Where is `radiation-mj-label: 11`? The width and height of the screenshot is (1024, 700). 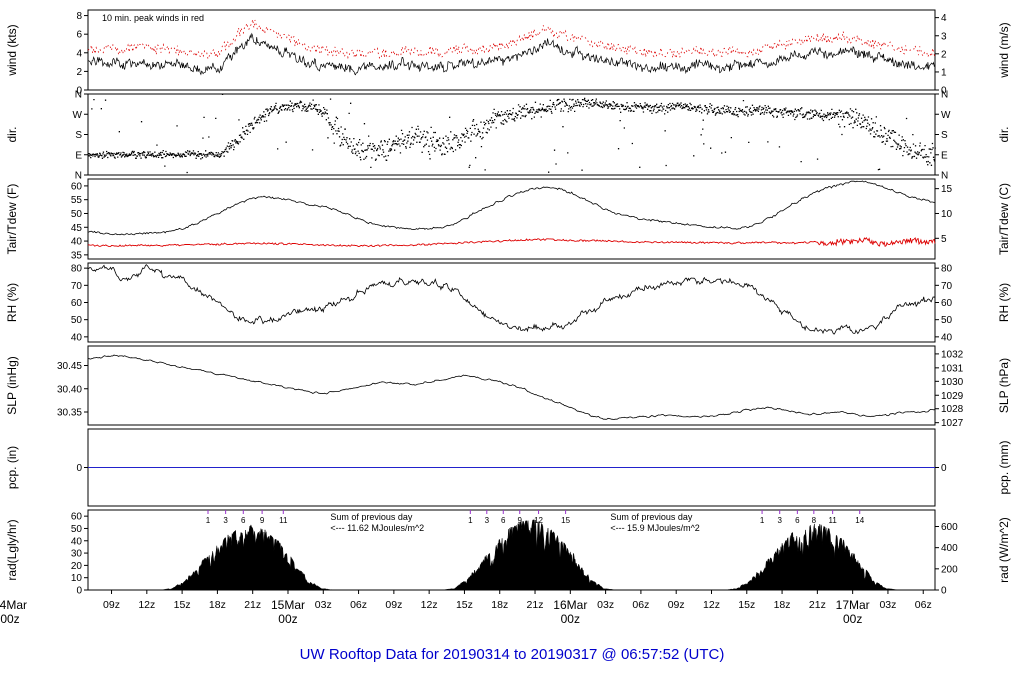
radiation-mj-label: 11 is located at coordinates (283, 520).